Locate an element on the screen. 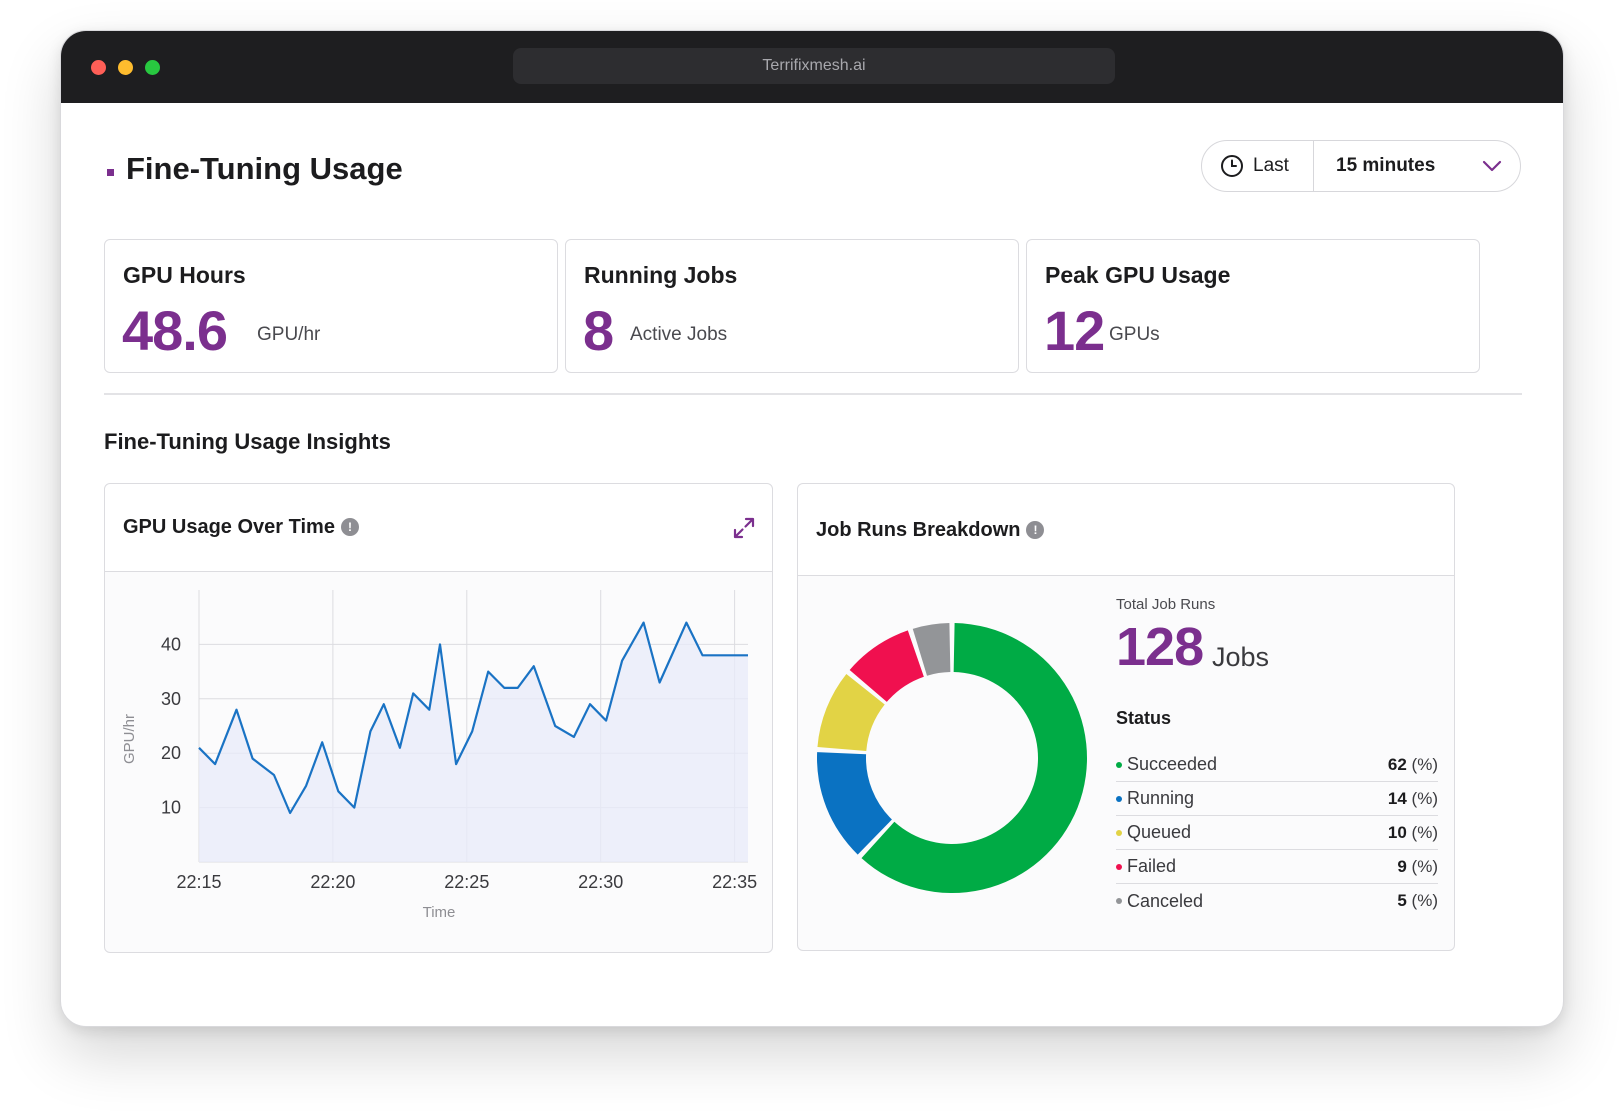 This screenshot has height=1116, width=1620. time-range-select: 15 minutes is located at coordinates (1417, 166).